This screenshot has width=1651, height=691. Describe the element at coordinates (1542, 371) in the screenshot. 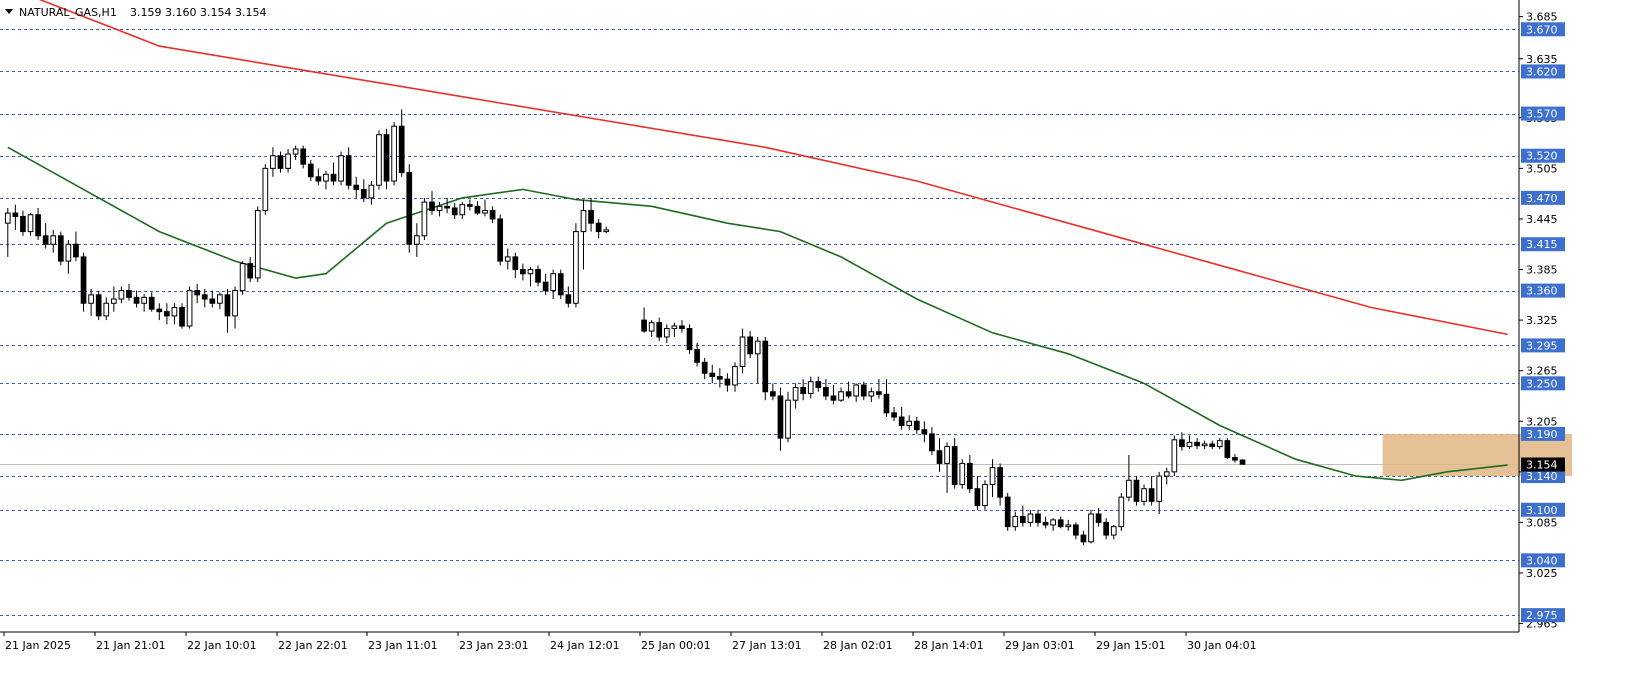

I see `price-tick-label: 3.265` at that location.